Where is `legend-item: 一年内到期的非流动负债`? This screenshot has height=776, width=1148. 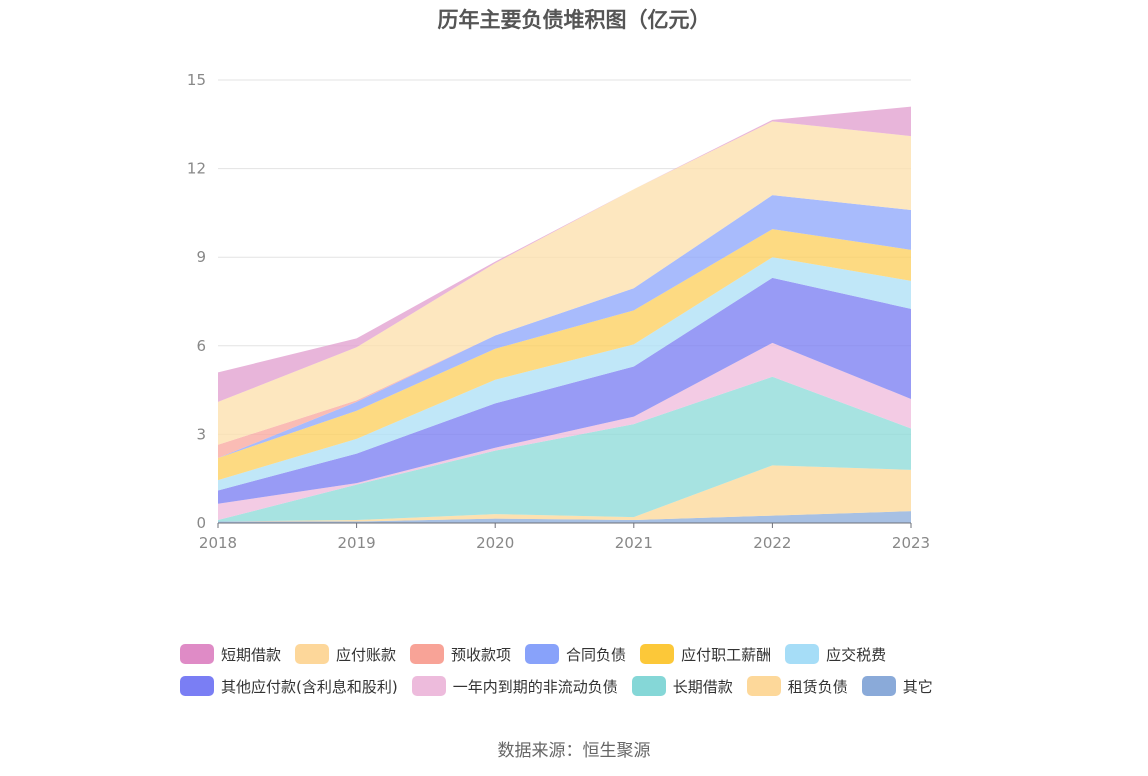
legend-item: 一年内到期的非流动负债 is located at coordinates (514, 686).